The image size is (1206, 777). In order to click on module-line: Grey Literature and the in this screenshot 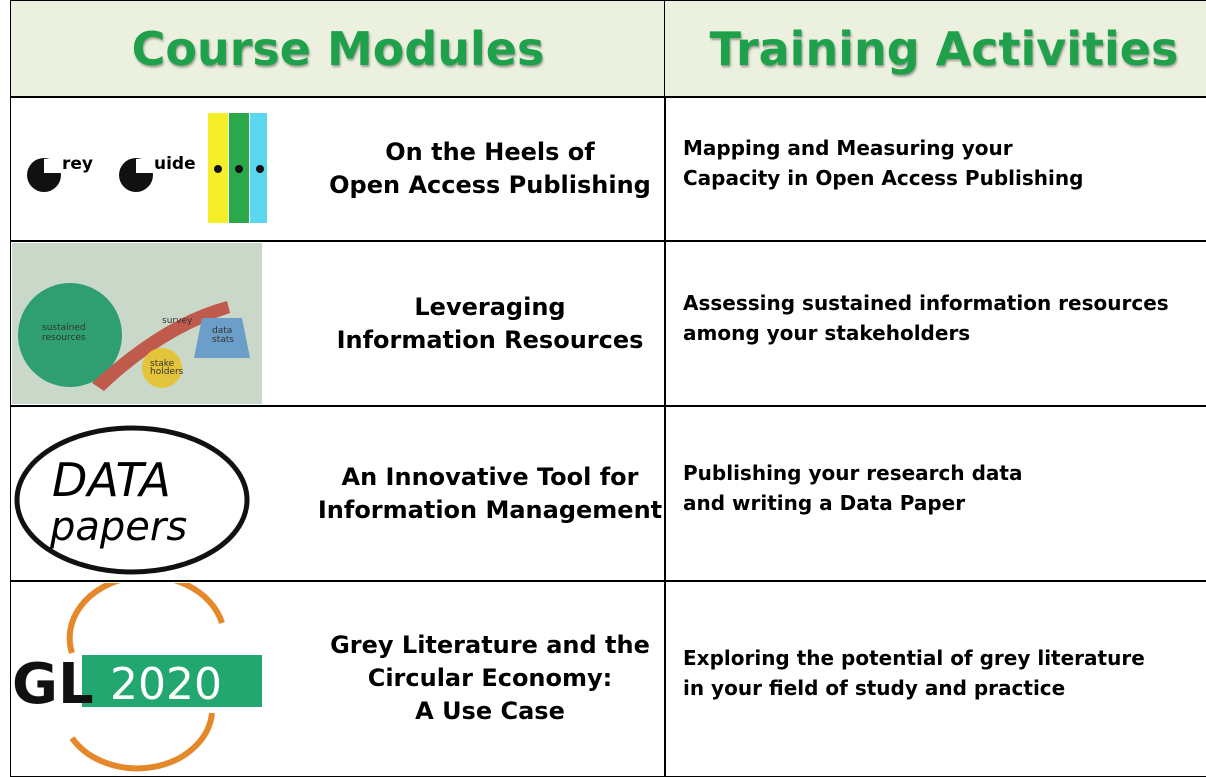, I will do `click(490, 645)`.